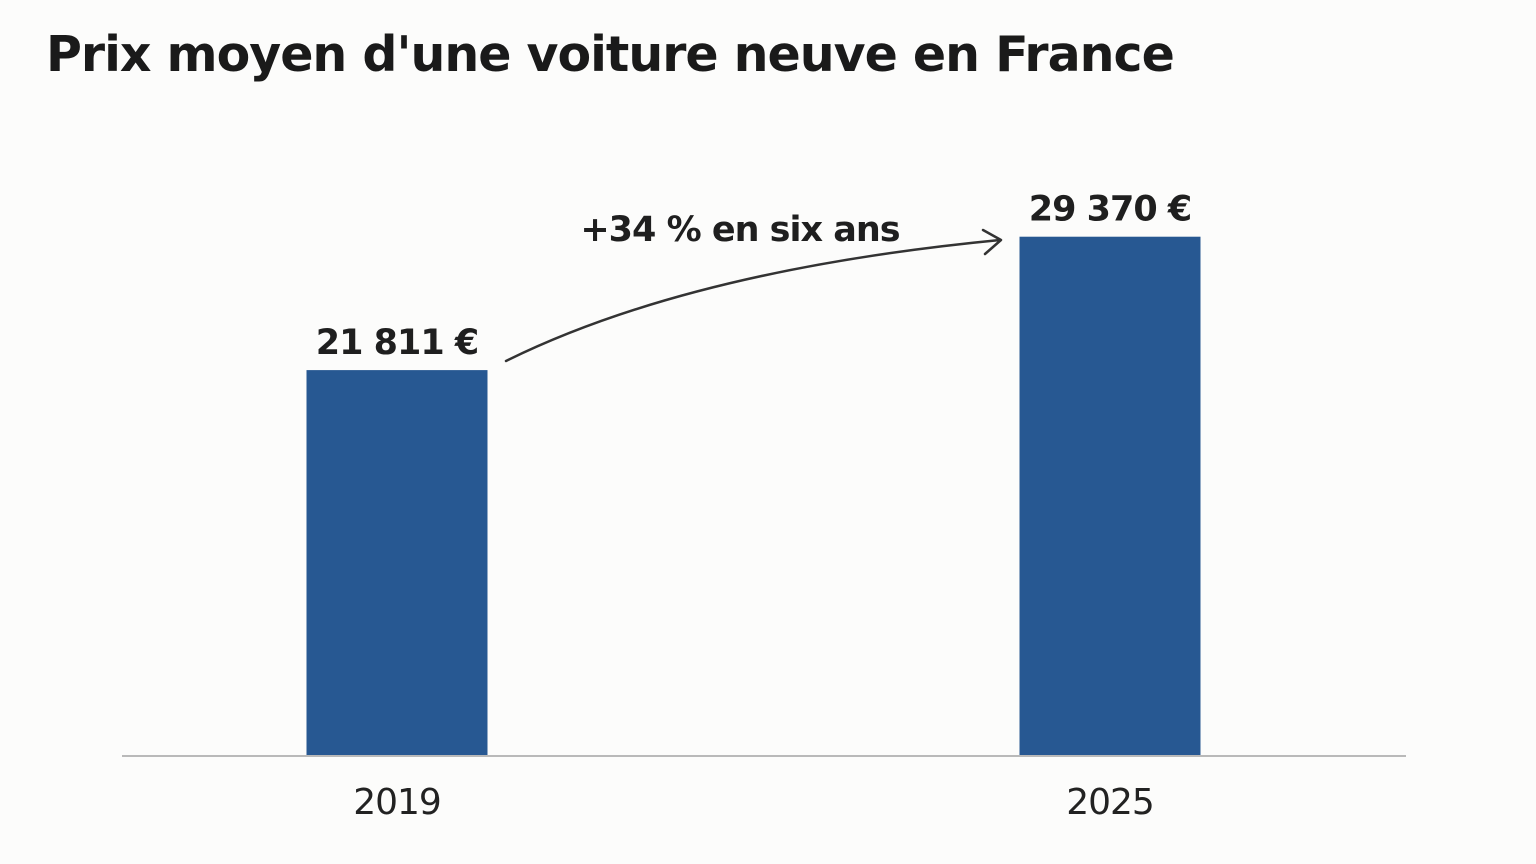 This screenshot has height=864, width=1536. I want to click on growth-arrow, so click(753, 300).